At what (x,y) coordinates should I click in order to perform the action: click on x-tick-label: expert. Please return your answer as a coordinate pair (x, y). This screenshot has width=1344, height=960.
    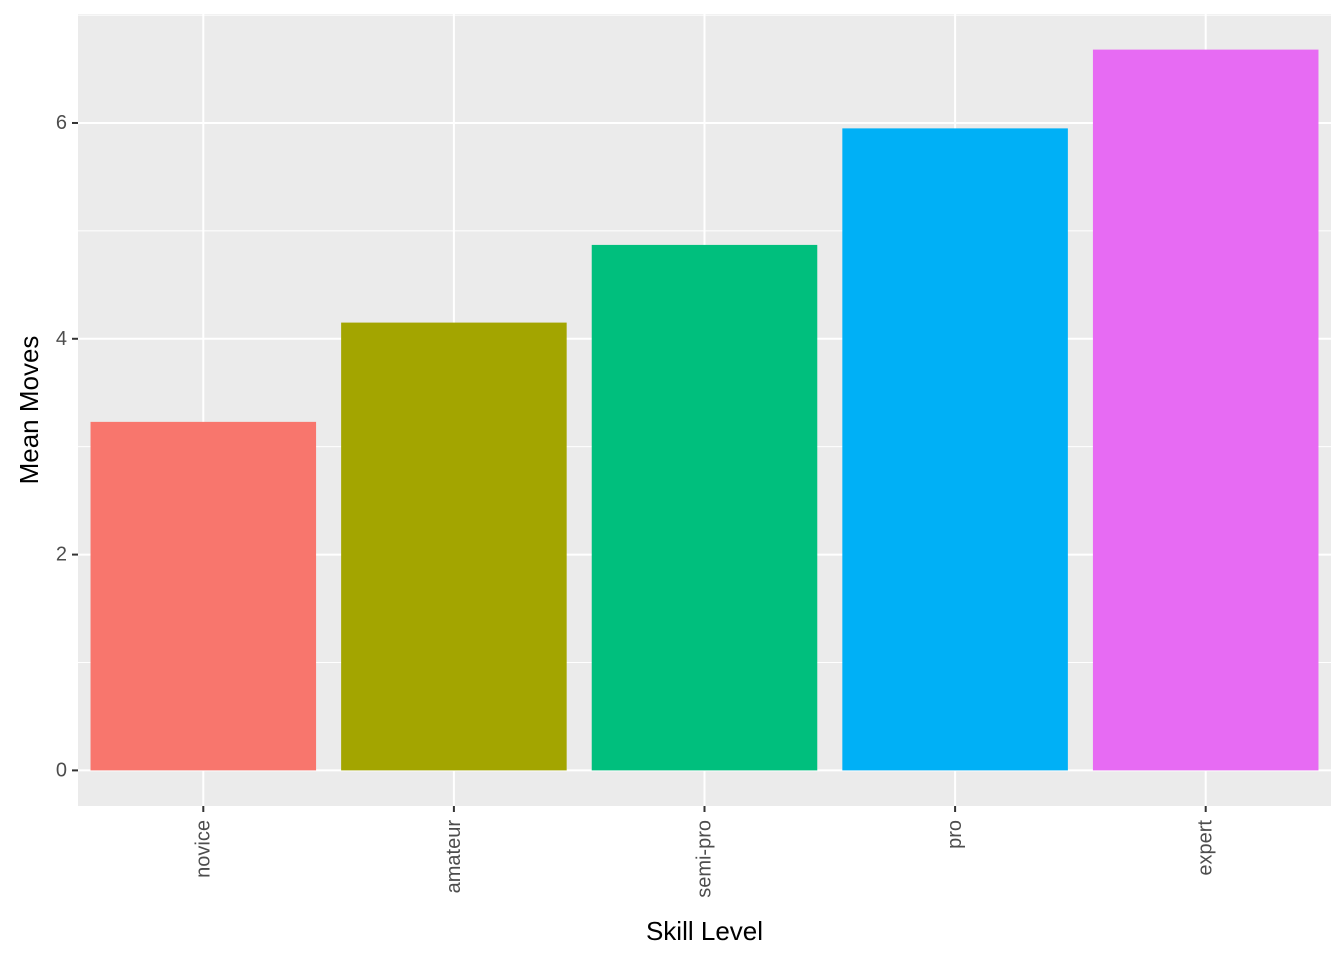
    Looking at the image, I should click on (1206, 848).